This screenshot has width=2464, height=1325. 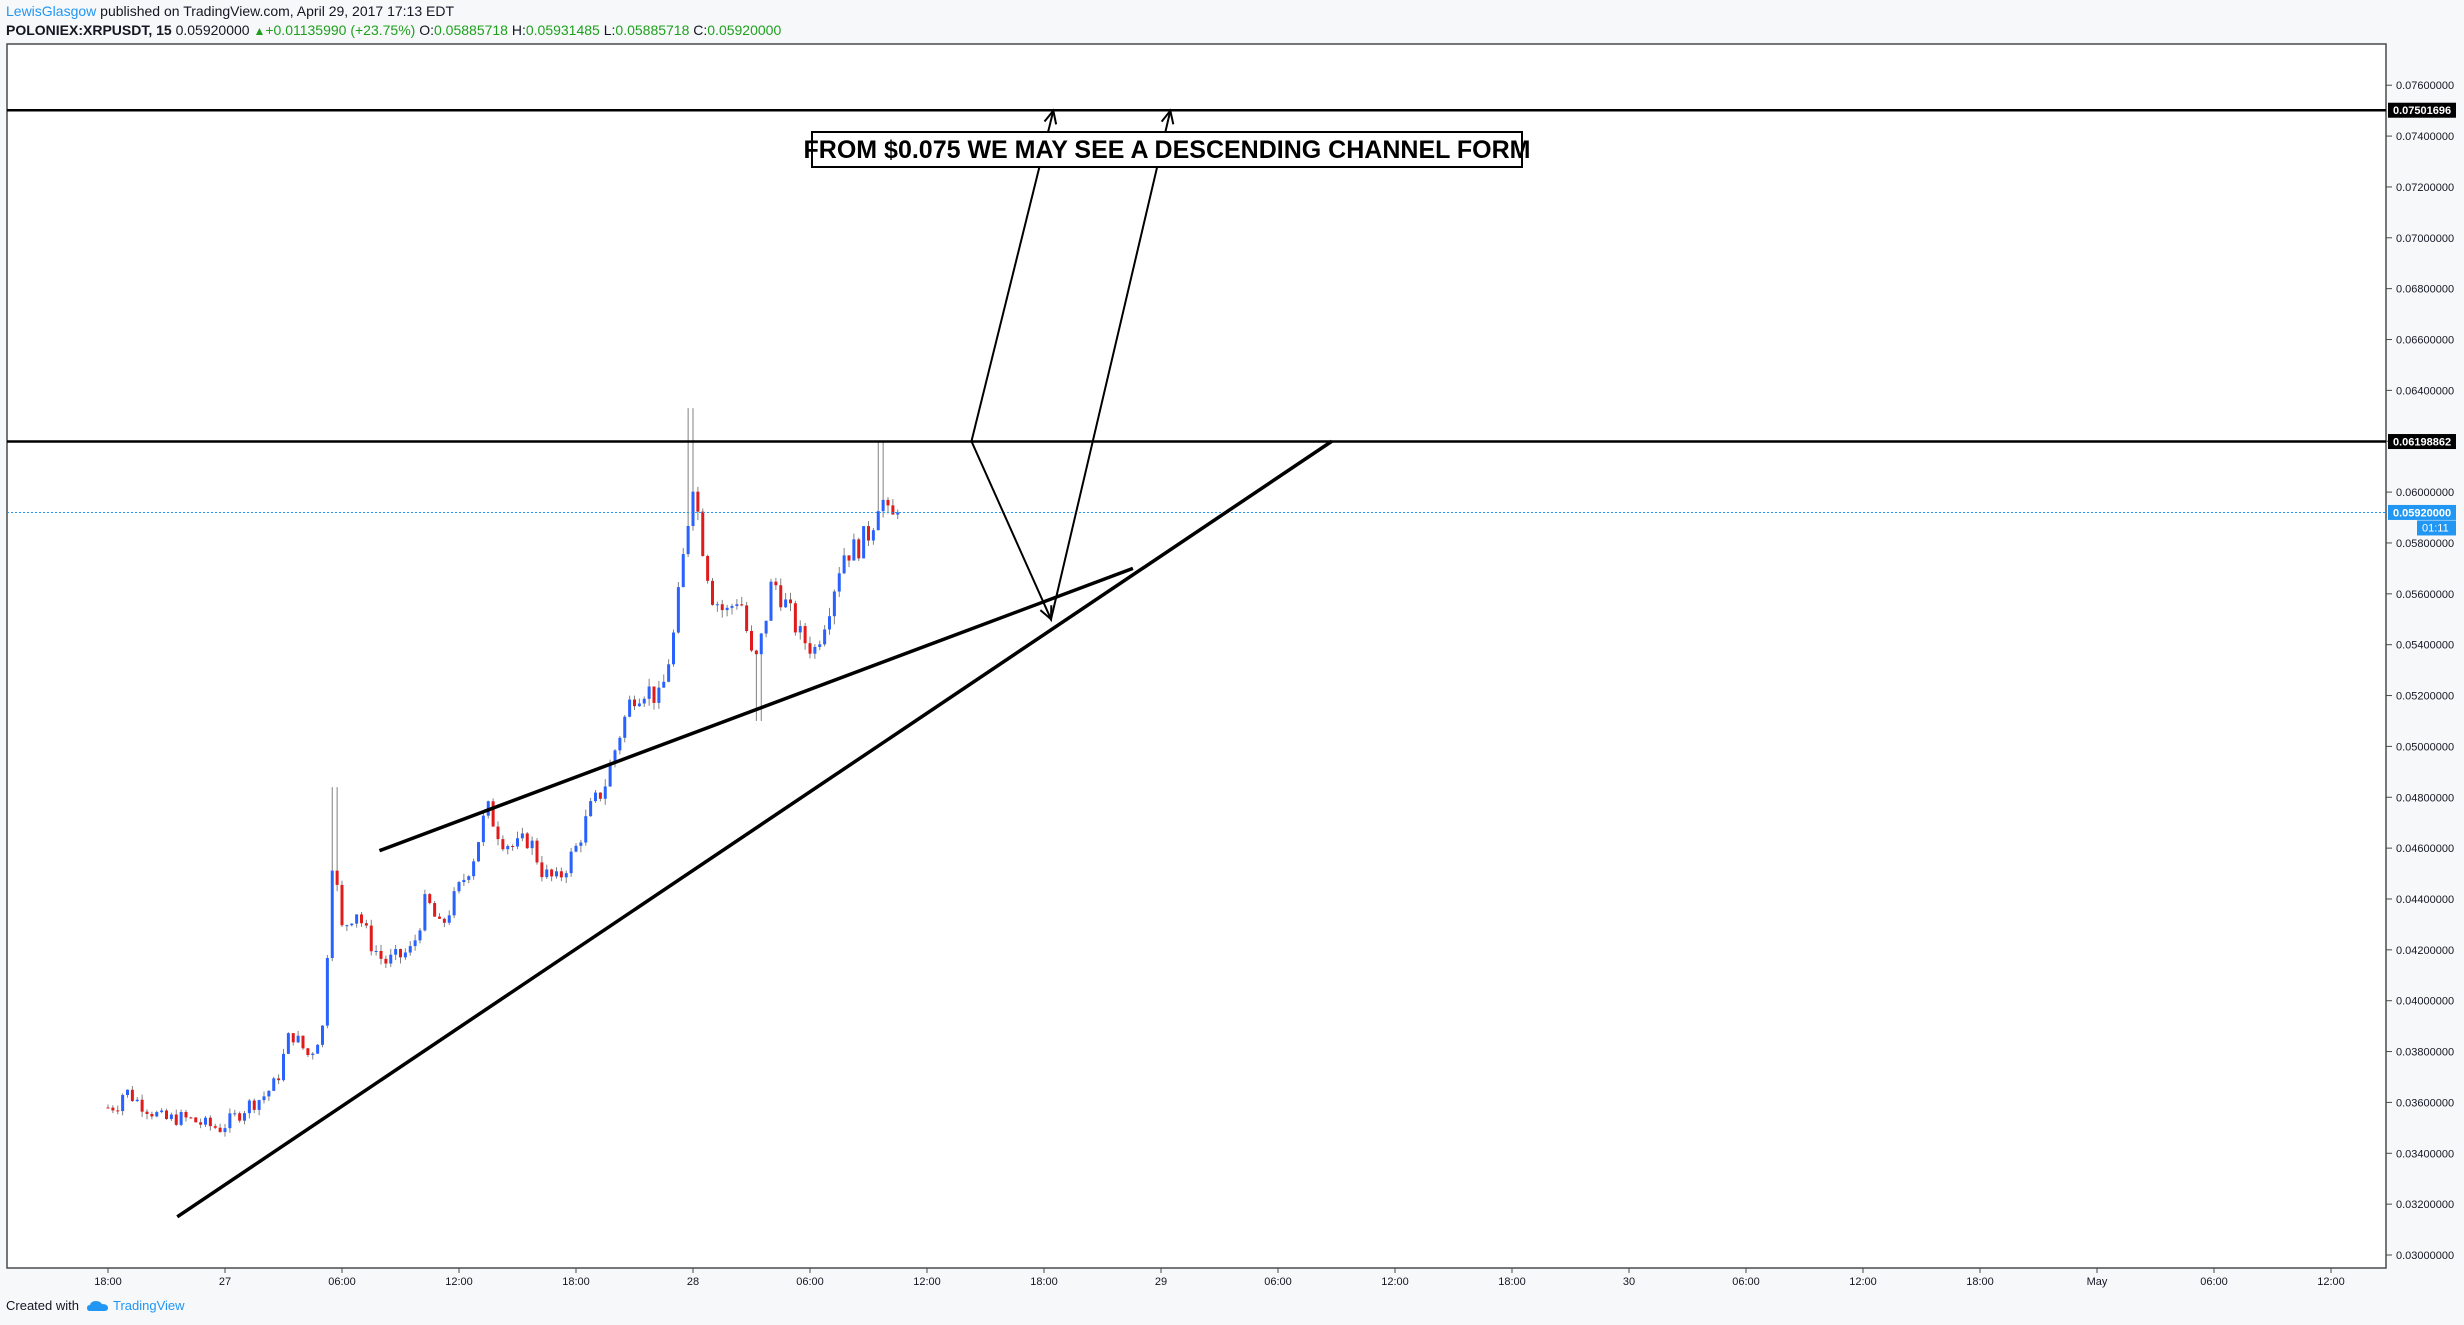 I want to click on created-with-label: Created with, so click(x=42, y=1305).